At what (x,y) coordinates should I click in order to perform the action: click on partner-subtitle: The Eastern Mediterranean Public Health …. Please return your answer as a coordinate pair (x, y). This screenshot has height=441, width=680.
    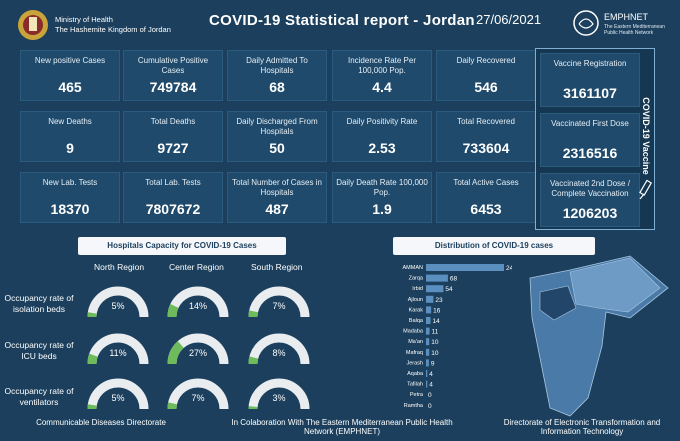
    Looking at the image, I should click on (634, 30).